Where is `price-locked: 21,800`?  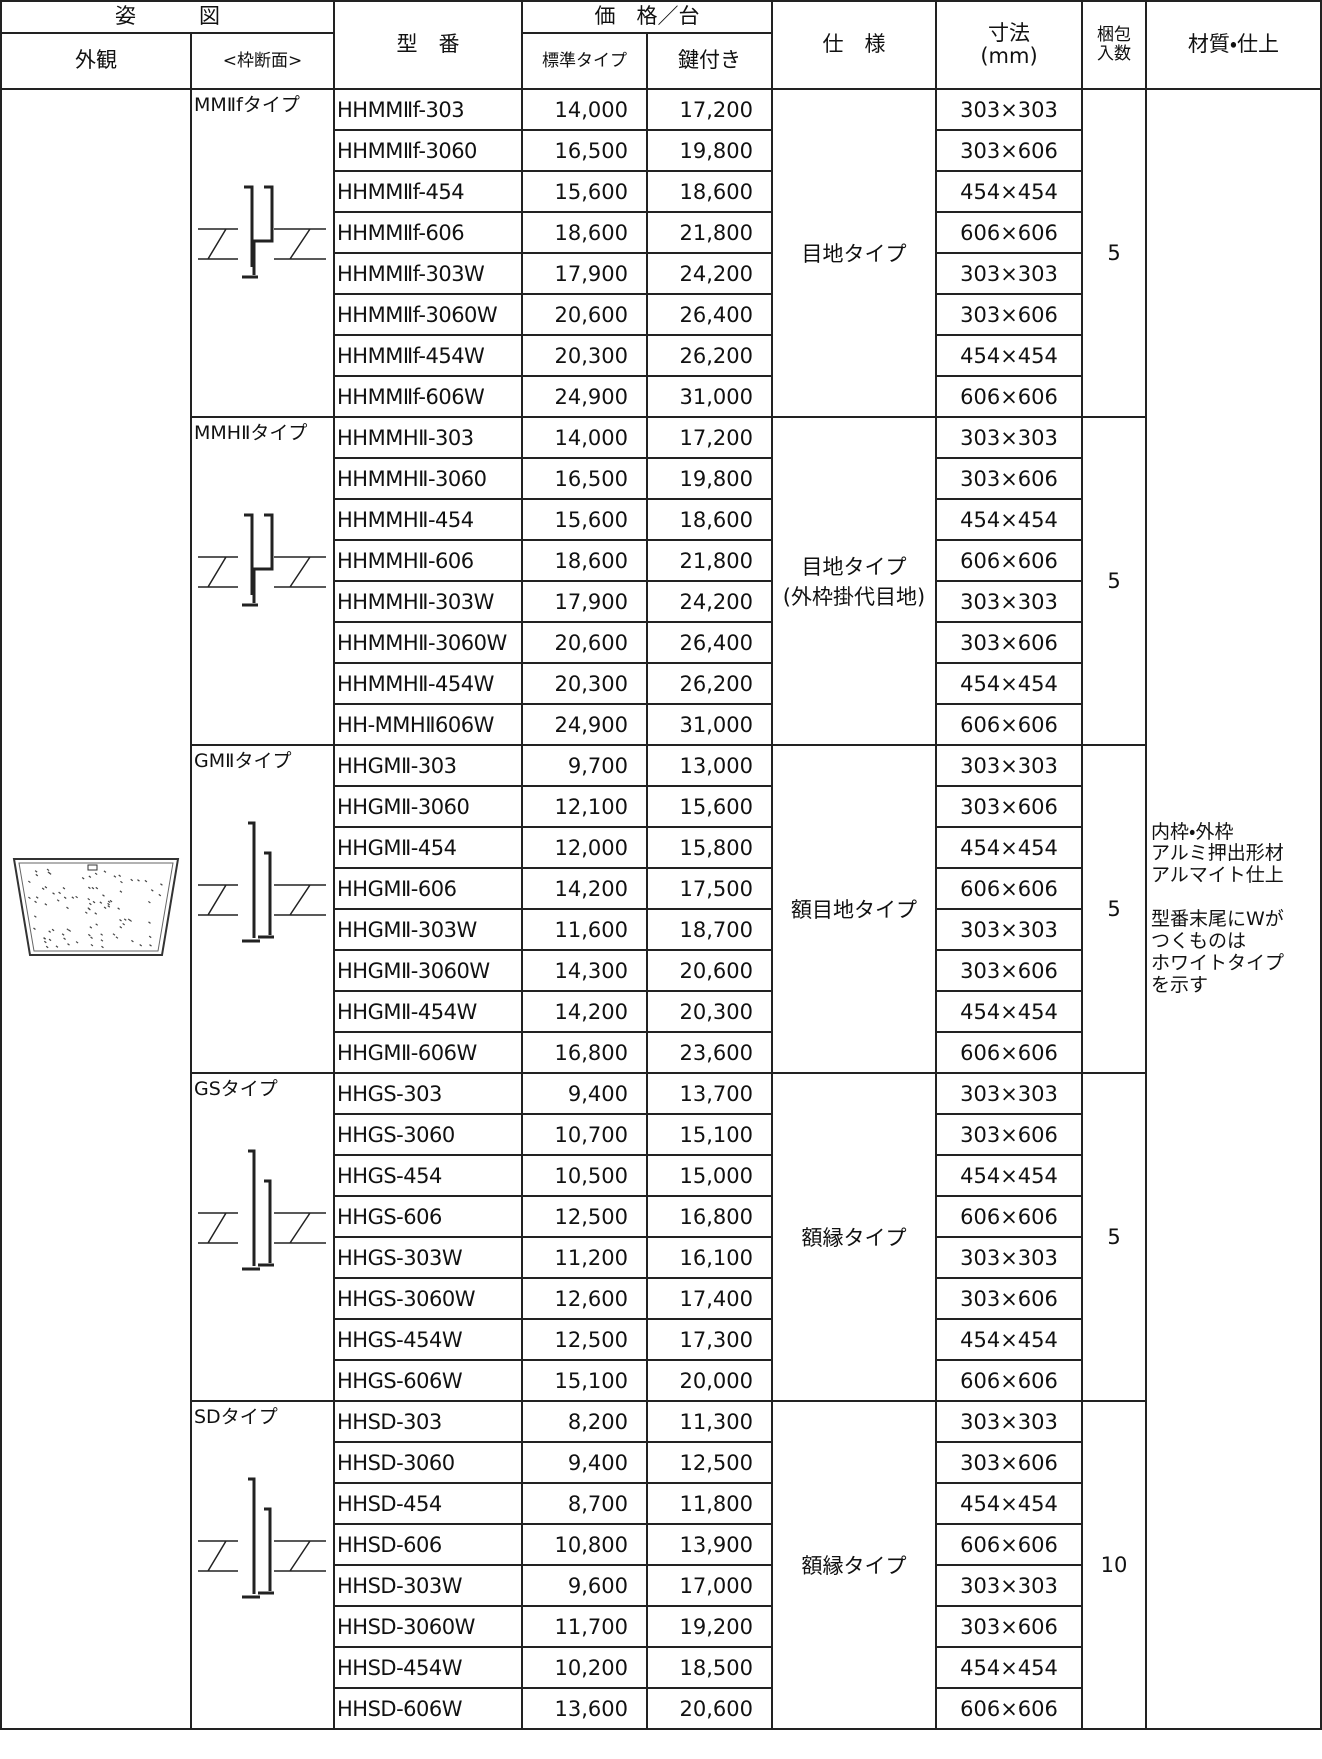
price-locked: 21,800 is located at coordinates (709, 232).